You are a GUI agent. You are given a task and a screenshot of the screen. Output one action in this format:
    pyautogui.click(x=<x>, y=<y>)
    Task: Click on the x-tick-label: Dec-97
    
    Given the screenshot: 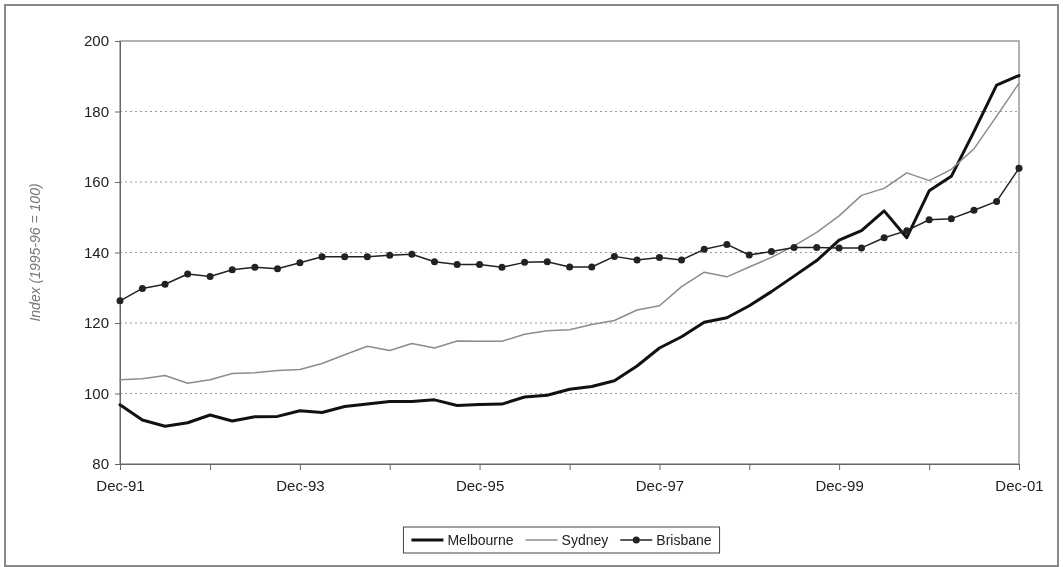 What is the action you would take?
    pyautogui.click(x=660, y=485)
    